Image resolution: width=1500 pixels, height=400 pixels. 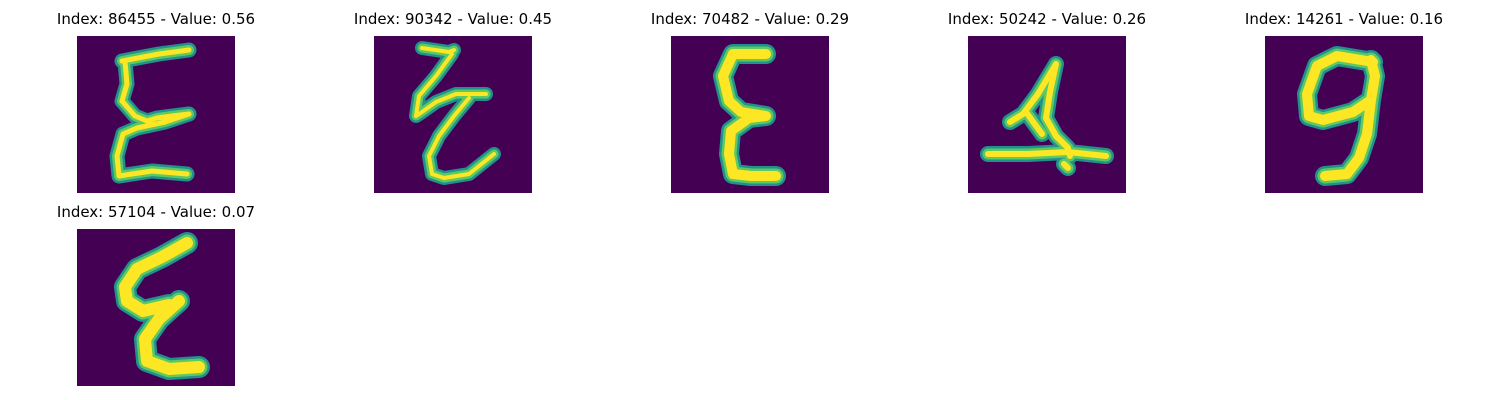 What do you see at coordinates (1344, 19) in the screenshot?
I see `panel-title: Index: 14261 - Value: 0.16` at bounding box center [1344, 19].